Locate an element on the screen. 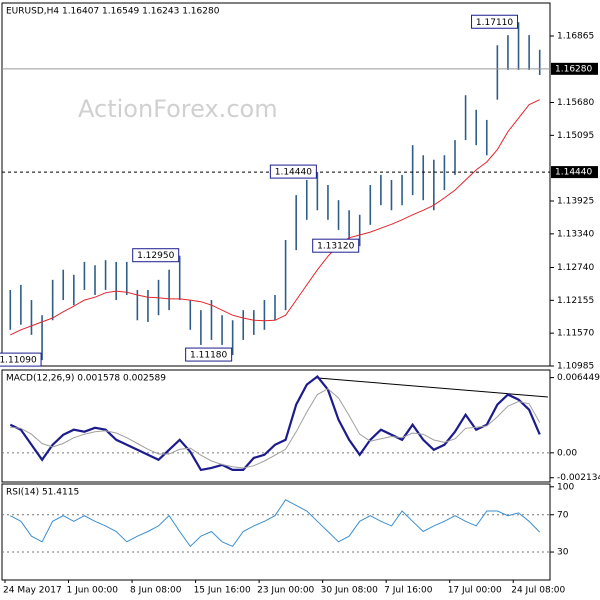 Image resolution: width=600 pixels, height=600 pixels. annotation-label: 1.14440 is located at coordinates (293, 173).